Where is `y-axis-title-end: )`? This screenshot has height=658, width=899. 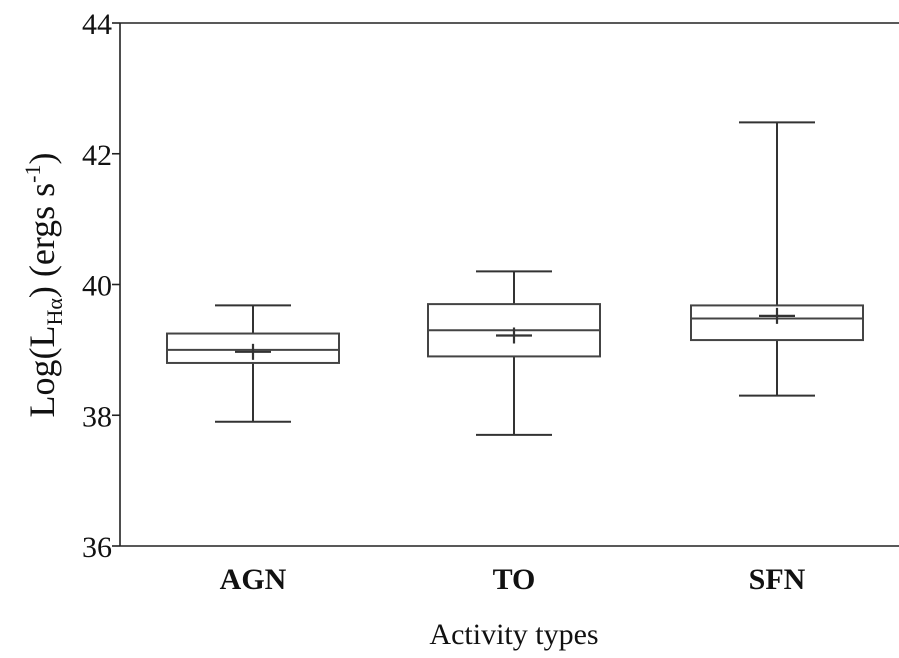 y-axis-title-end: ) is located at coordinates (42, 158).